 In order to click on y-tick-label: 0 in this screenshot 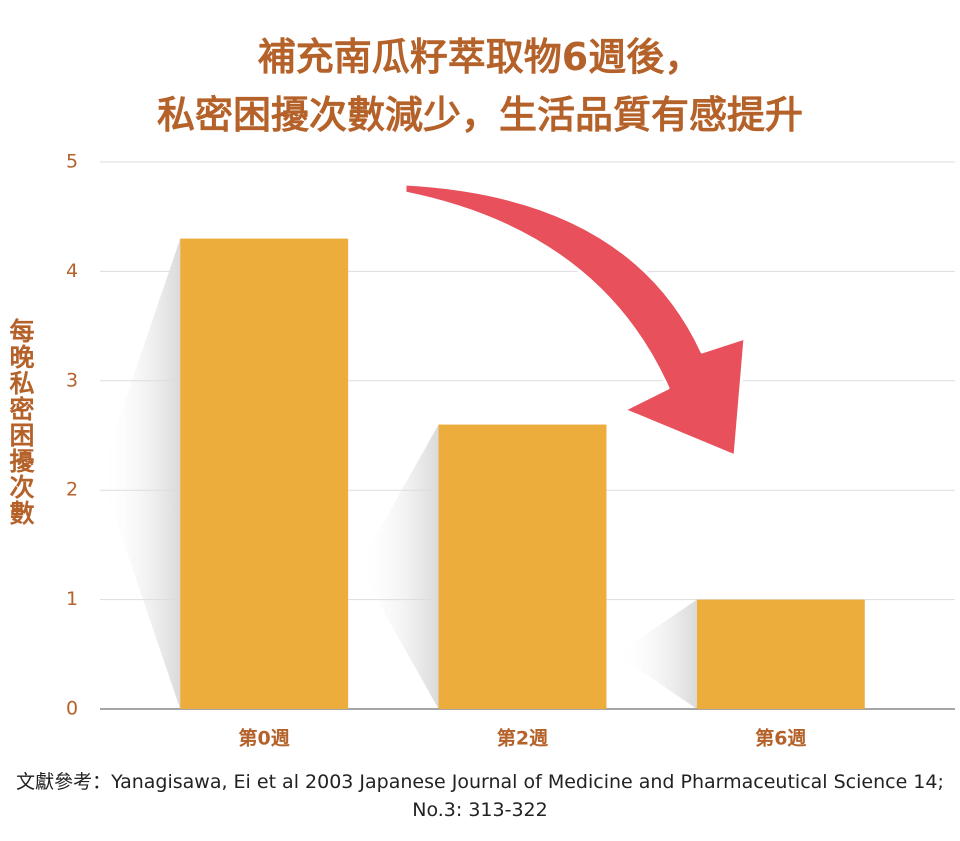, I will do `click(72, 709)`.